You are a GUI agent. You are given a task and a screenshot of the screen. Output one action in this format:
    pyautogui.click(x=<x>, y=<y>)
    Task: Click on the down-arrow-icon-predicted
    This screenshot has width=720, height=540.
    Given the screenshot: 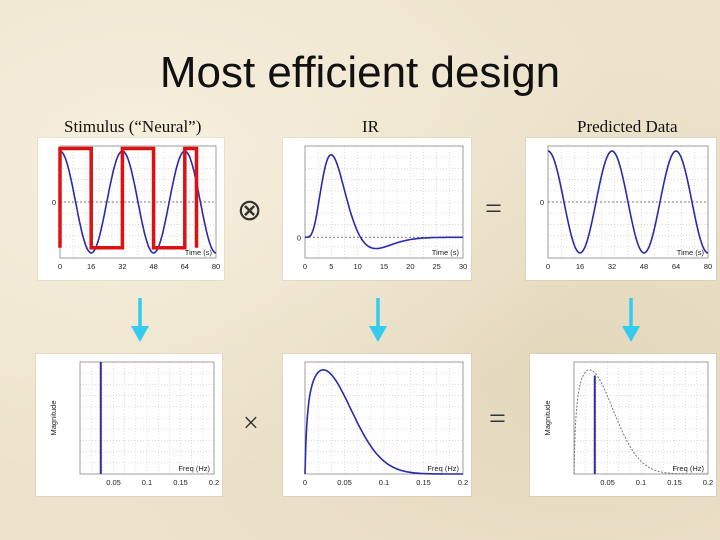 What is the action you would take?
    pyautogui.click(x=631, y=320)
    